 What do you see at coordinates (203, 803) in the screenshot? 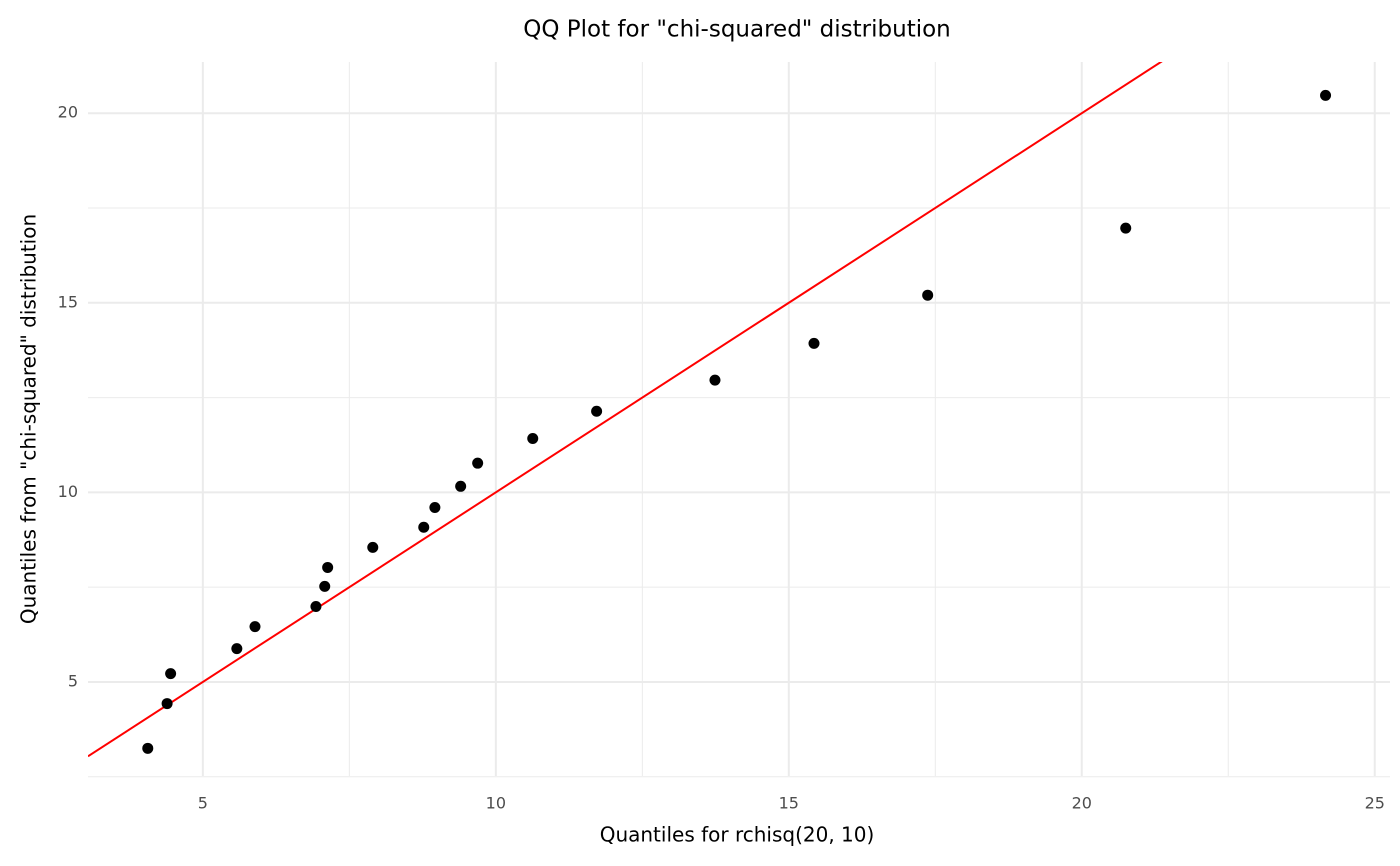
I see `x-tick-label: 5` at bounding box center [203, 803].